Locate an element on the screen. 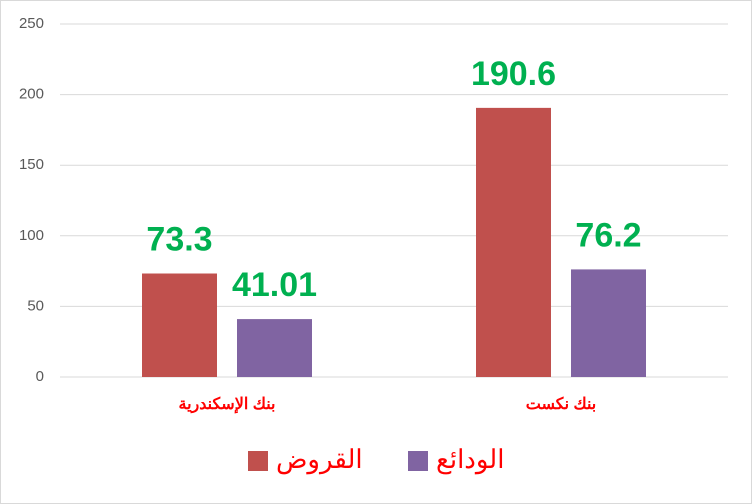 The width and height of the screenshot is (752, 504). value-label: 73.3 is located at coordinates (179, 239).